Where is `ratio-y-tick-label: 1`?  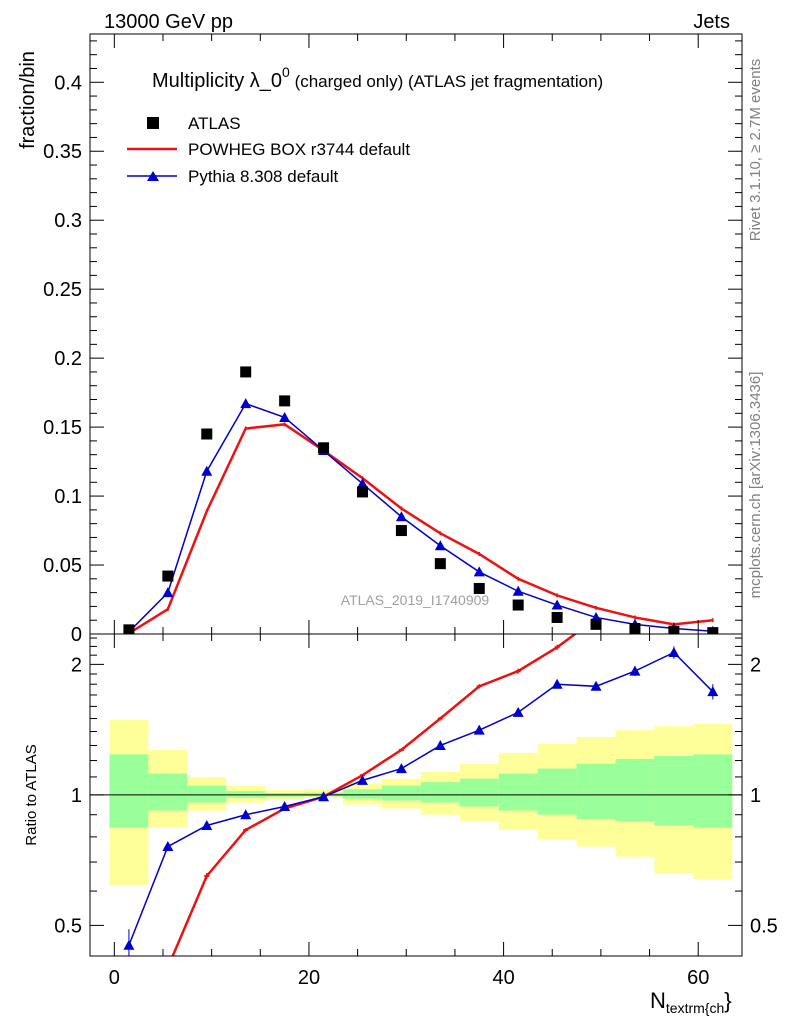
ratio-y-tick-label: 1 is located at coordinates (76, 796).